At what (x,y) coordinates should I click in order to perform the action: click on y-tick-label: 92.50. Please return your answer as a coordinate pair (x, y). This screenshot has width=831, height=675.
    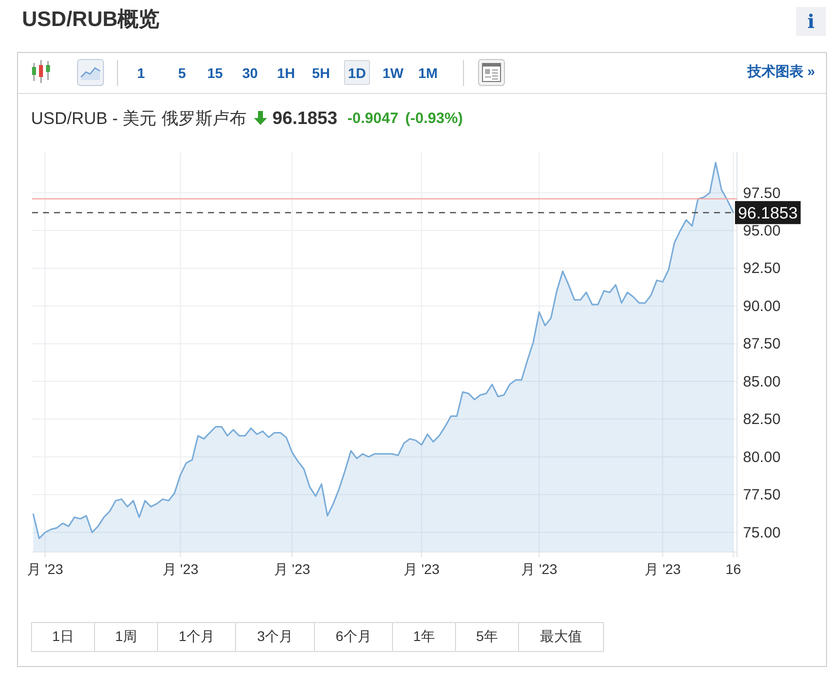
    Looking at the image, I should click on (762, 269).